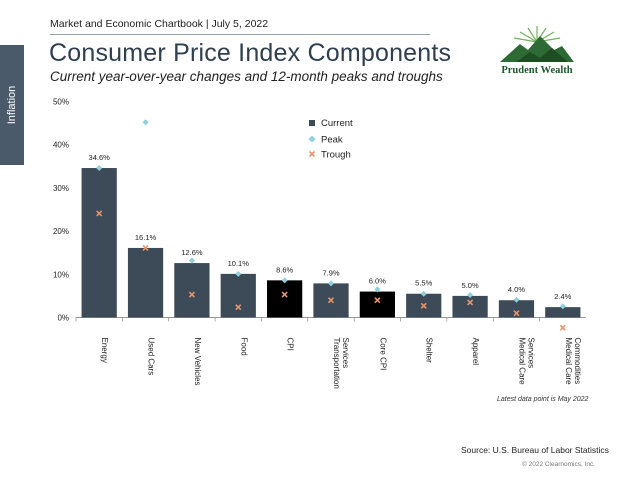 Image resolution: width=638 pixels, height=478 pixels. I want to click on category-label-line: Energy, so click(104, 350).